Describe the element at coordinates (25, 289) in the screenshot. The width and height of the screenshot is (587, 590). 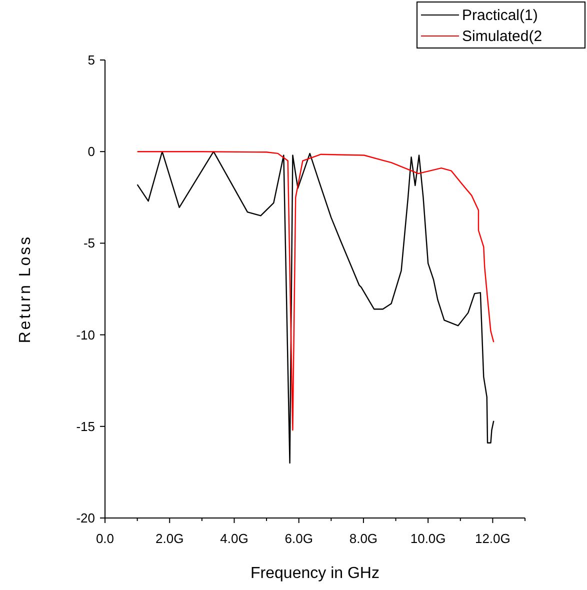
I see `y-axis-title: Return Loss` at that location.